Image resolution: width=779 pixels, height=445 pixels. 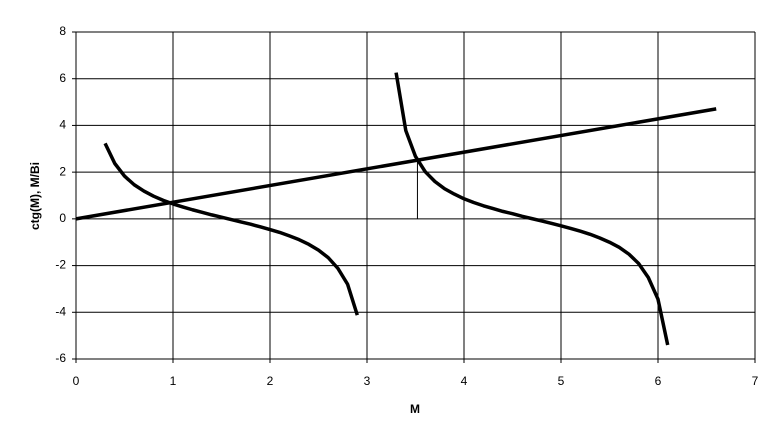 I want to click on x-axis-label: M, so click(x=415, y=409).